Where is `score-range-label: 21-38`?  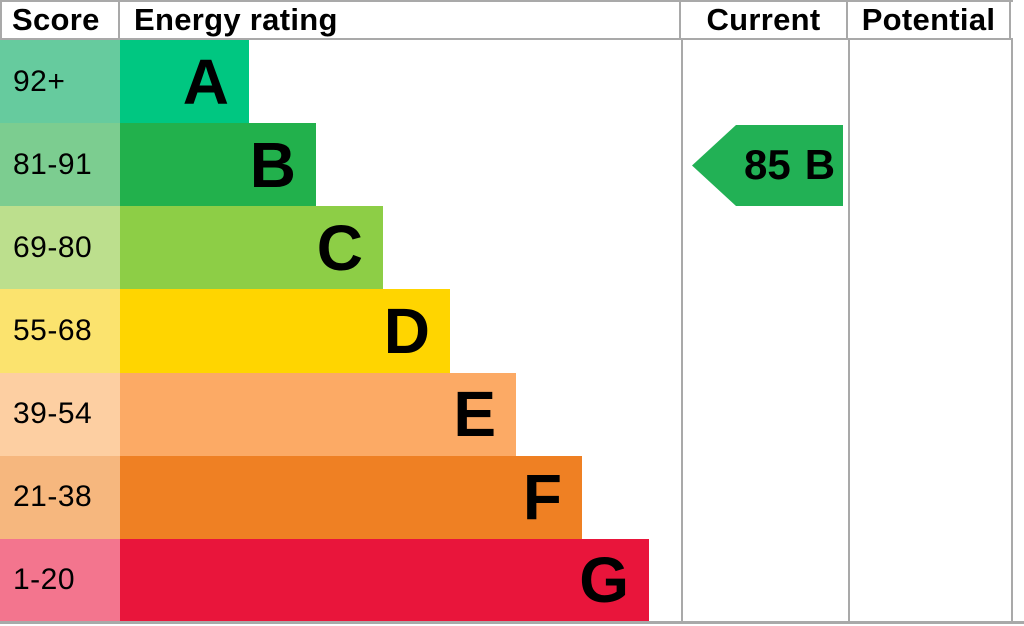
score-range-label: 21-38 is located at coordinates (60, 497).